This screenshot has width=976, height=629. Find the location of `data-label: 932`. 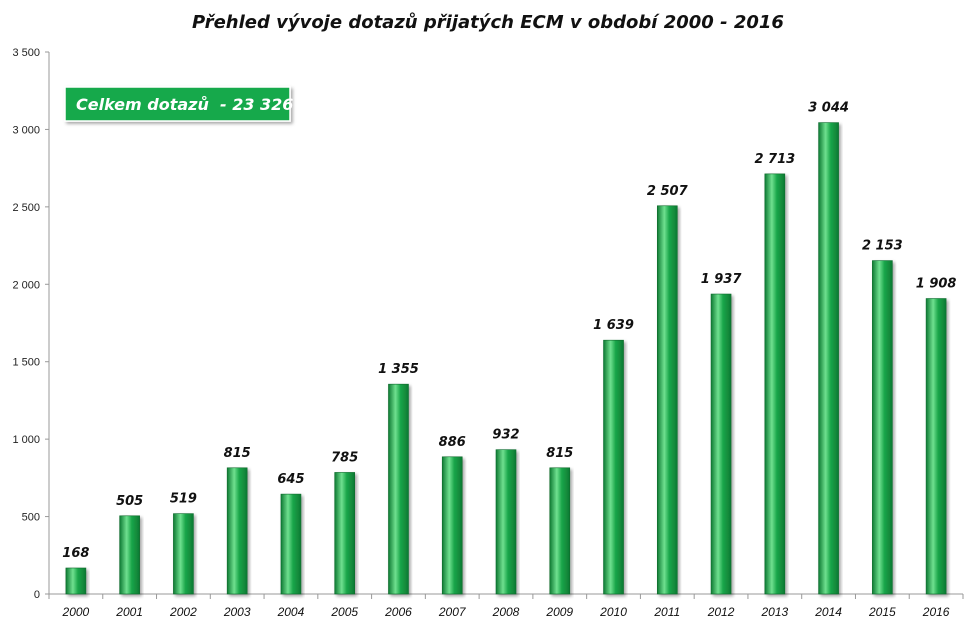

data-label: 932 is located at coordinates (505, 435).